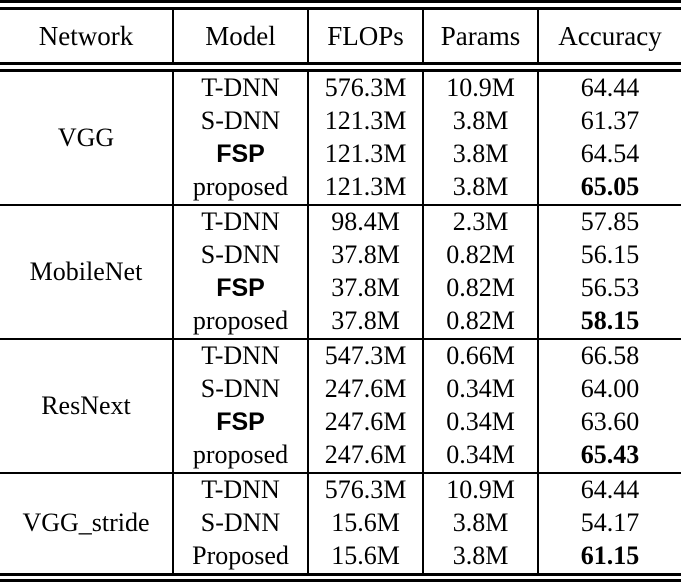 Image resolution: width=681 pixels, height=585 pixels. I want to click on cell-accuracy: 65.05, so click(609, 188).